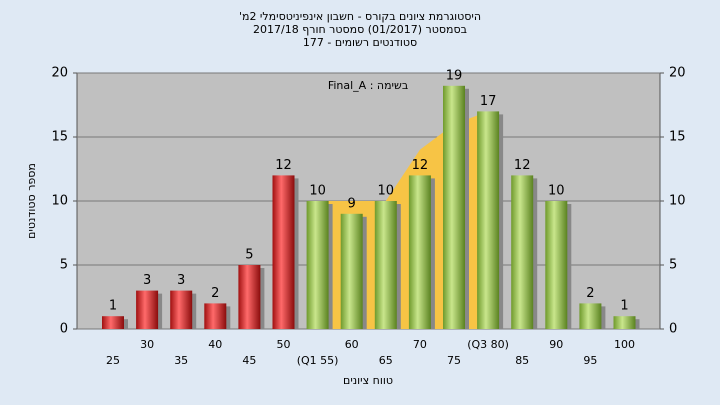  I want to click on annotation: בשימה : Final_A, so click(368, 85).